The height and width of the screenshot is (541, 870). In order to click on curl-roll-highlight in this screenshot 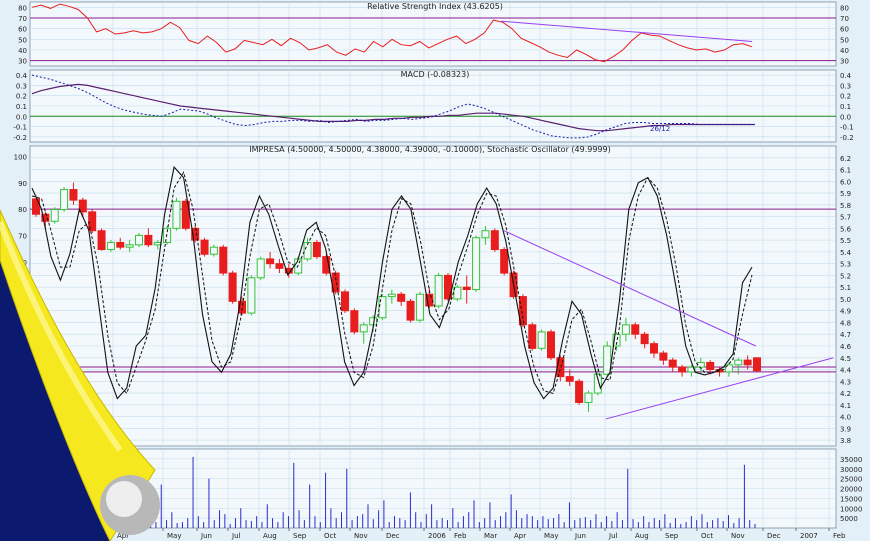, I will do `click(124, 499)`.